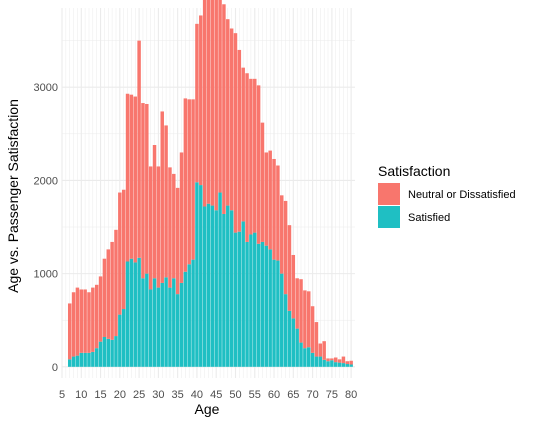 This screenshot has height=424, width=538. I want to click on x-tick-labels: 5 10 15 20 25 30 35 40 45 50 55 60 65 70 75 80, so click(208, 395).